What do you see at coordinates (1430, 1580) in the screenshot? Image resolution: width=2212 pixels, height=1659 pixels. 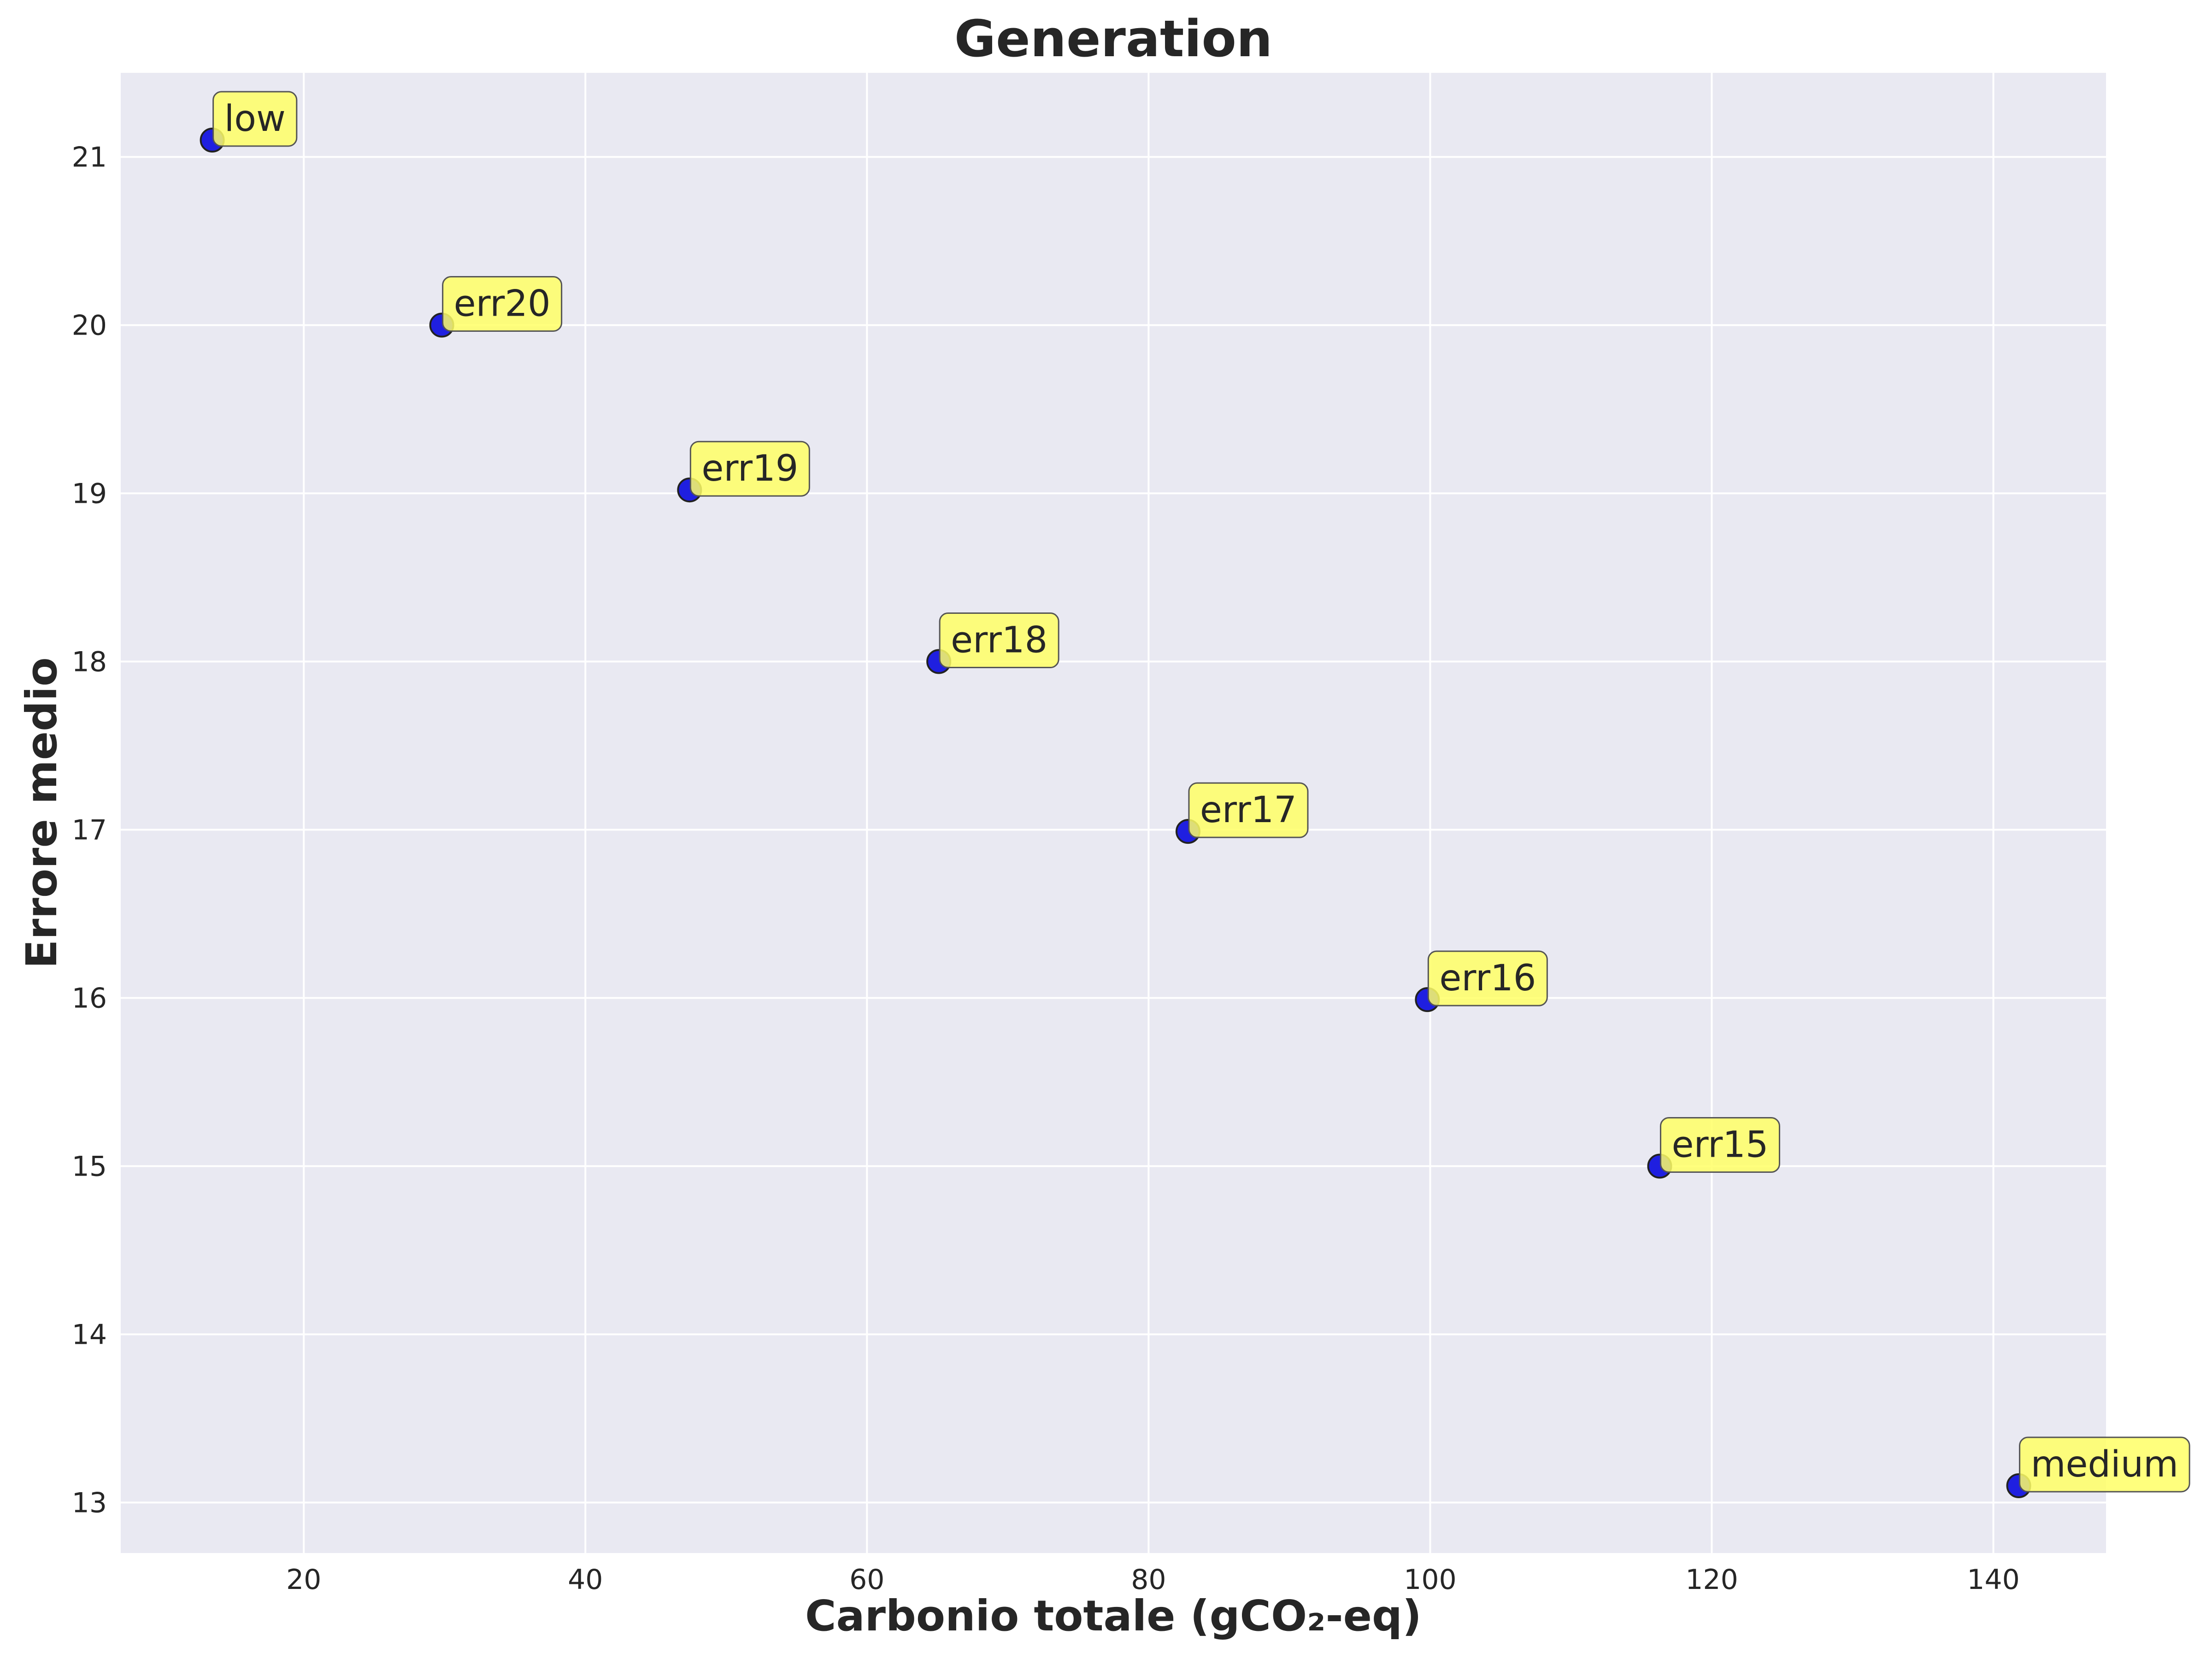 I see `x-tick-label: 100` at bounding box center [1430, 1580].